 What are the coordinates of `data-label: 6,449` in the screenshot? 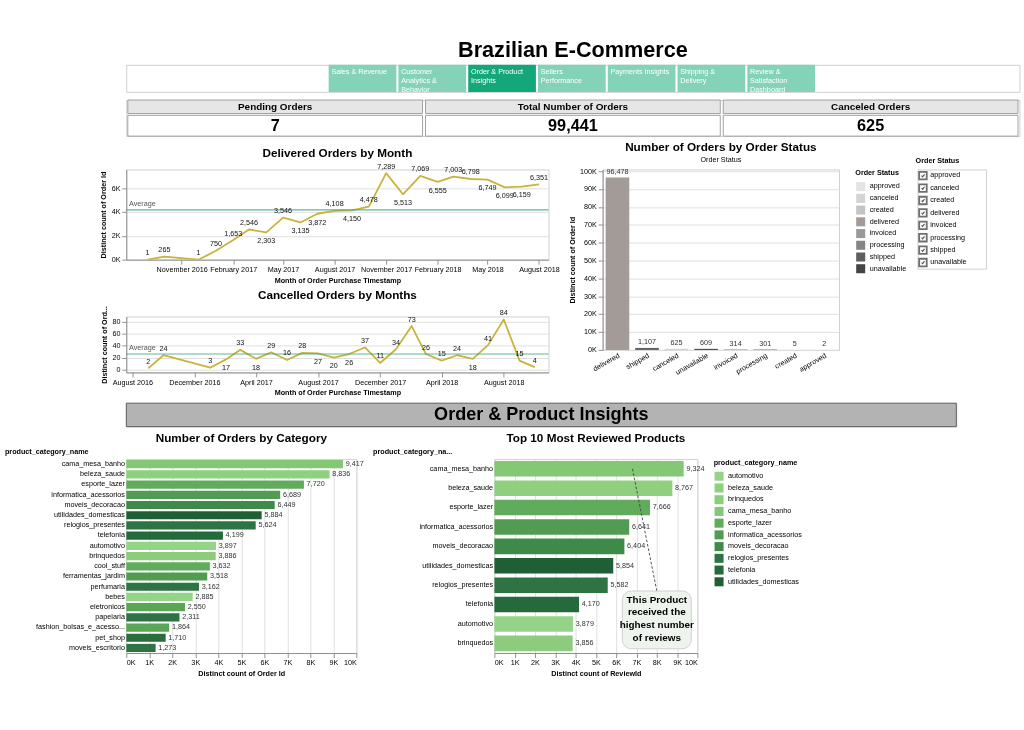 It's located at (286, 504).